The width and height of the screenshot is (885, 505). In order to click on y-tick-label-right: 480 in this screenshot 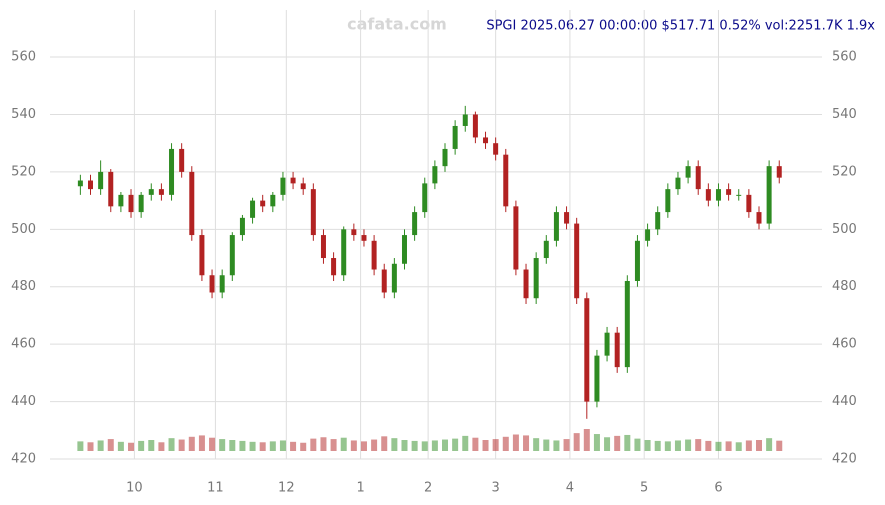, I will do `click(844, 286)`.